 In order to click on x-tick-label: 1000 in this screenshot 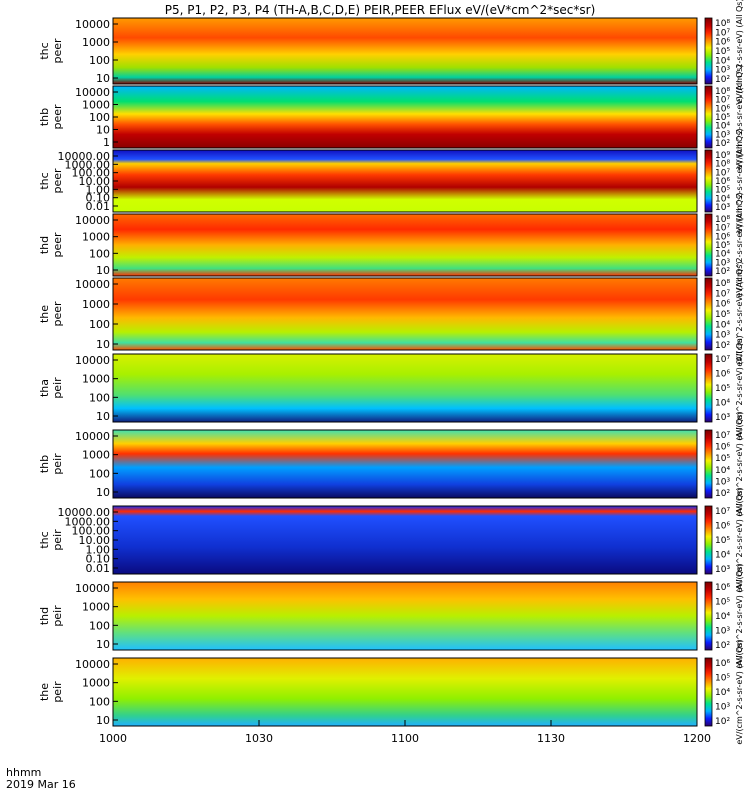, I will do `click(113, 738)`.